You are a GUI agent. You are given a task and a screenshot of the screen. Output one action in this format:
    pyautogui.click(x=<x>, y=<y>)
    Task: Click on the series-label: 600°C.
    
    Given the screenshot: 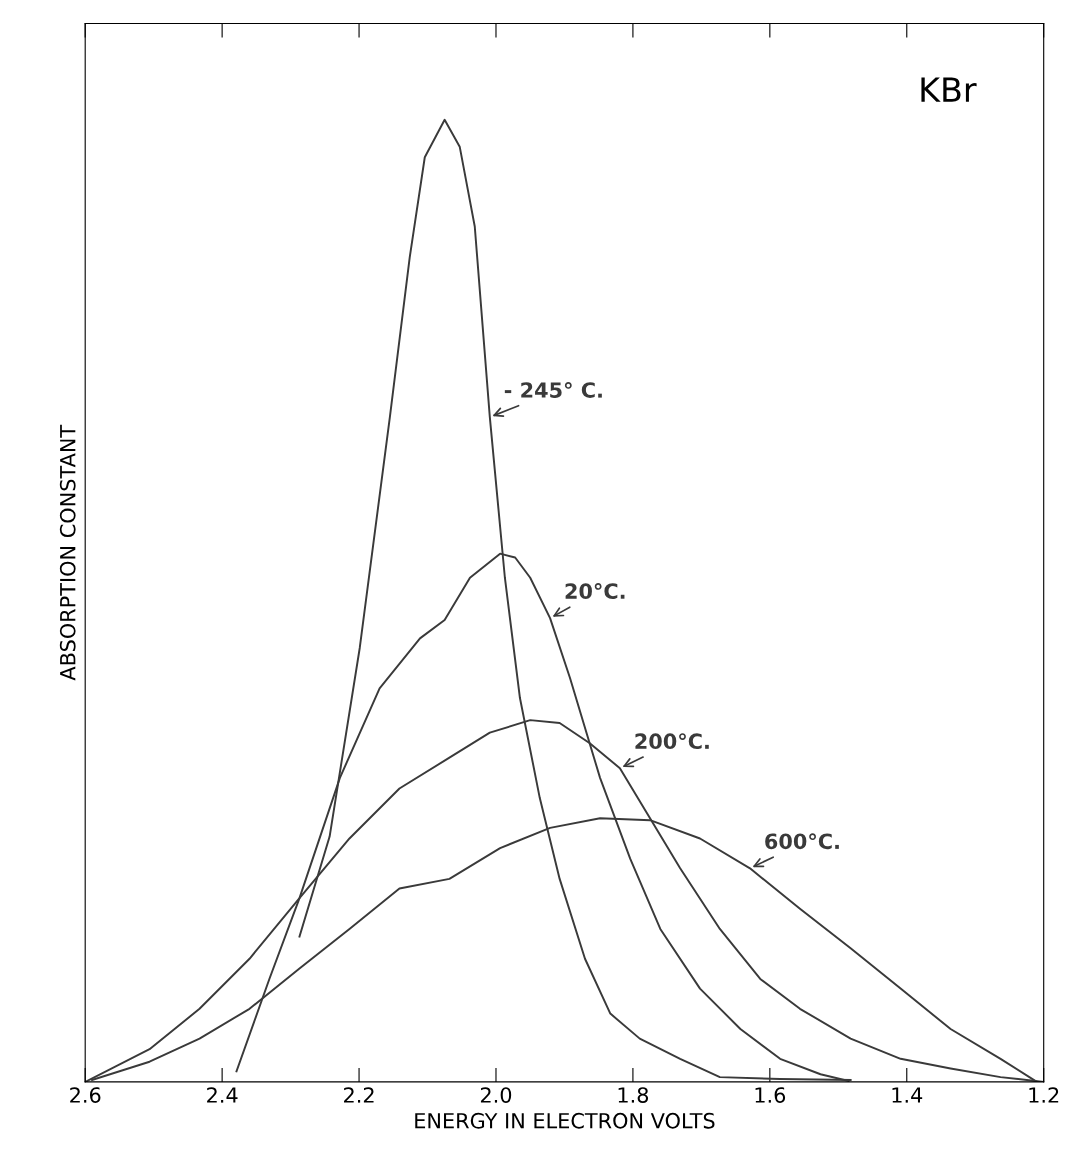 What is the action you would take?
    pyautogui.click(x=802, y=841)
    